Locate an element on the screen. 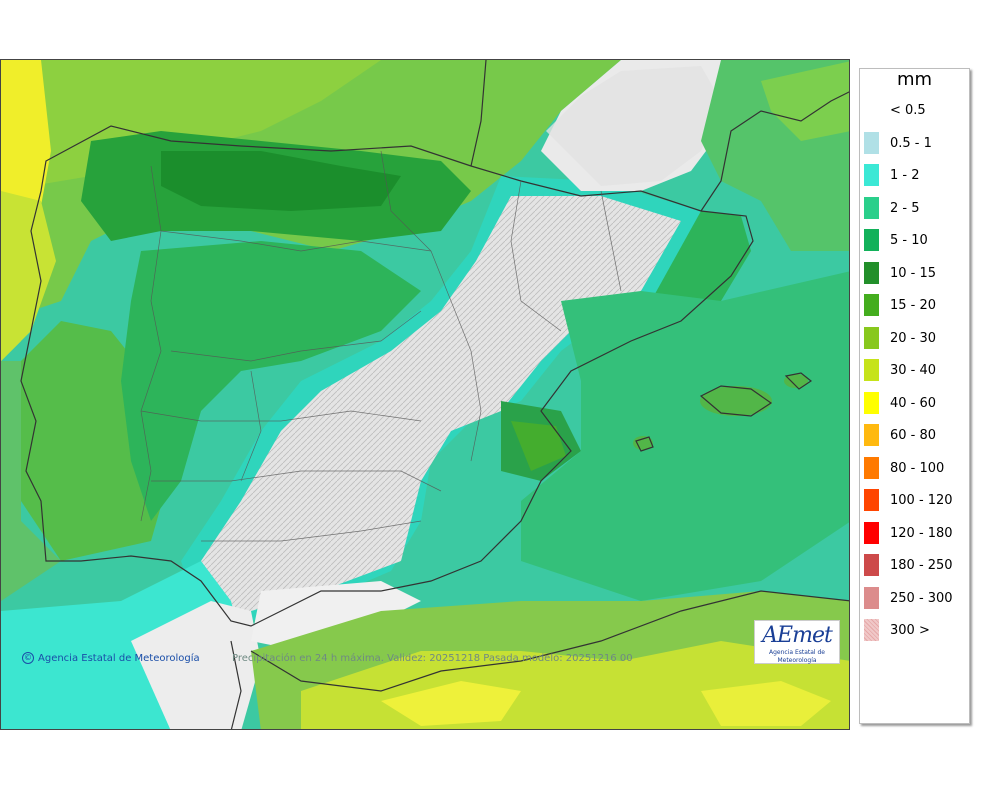 The width and height of the screenshot is (1000, 790). legend-label: 10 - 15 is located at coordinates (913, 273).